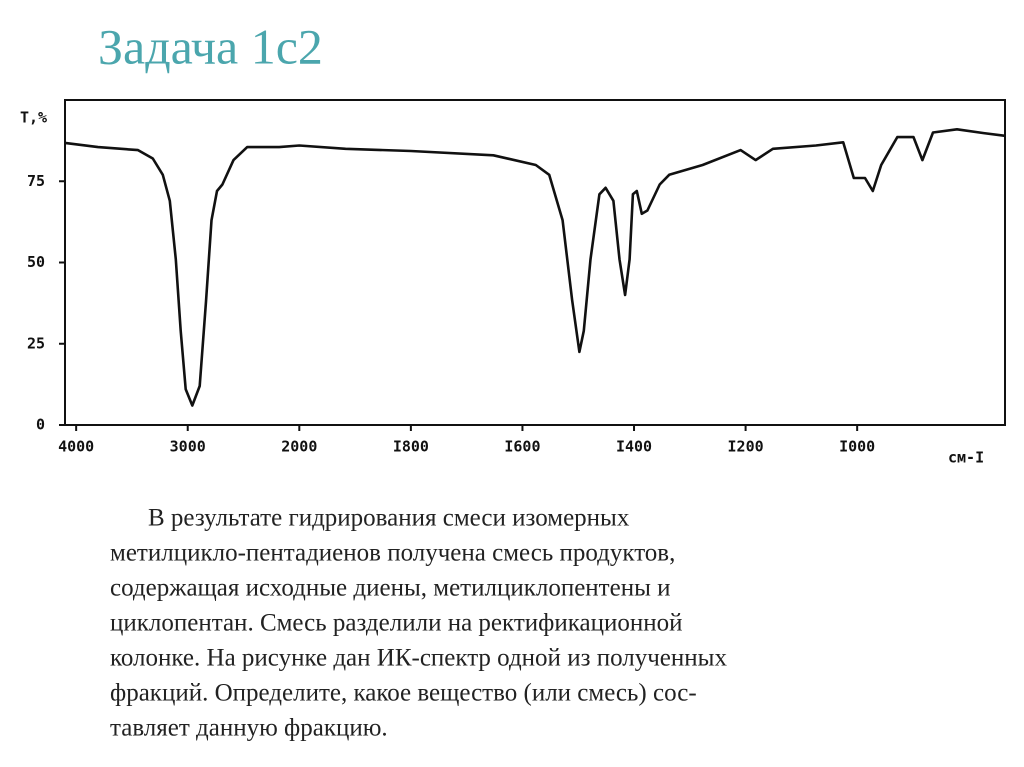 Image resolution: width=1024 pixels, height=767 pixels. What do you see at coordinates (36, 343) in the screenshot?
I see `y-tick-label: 25` at bounding box center [36, 343].